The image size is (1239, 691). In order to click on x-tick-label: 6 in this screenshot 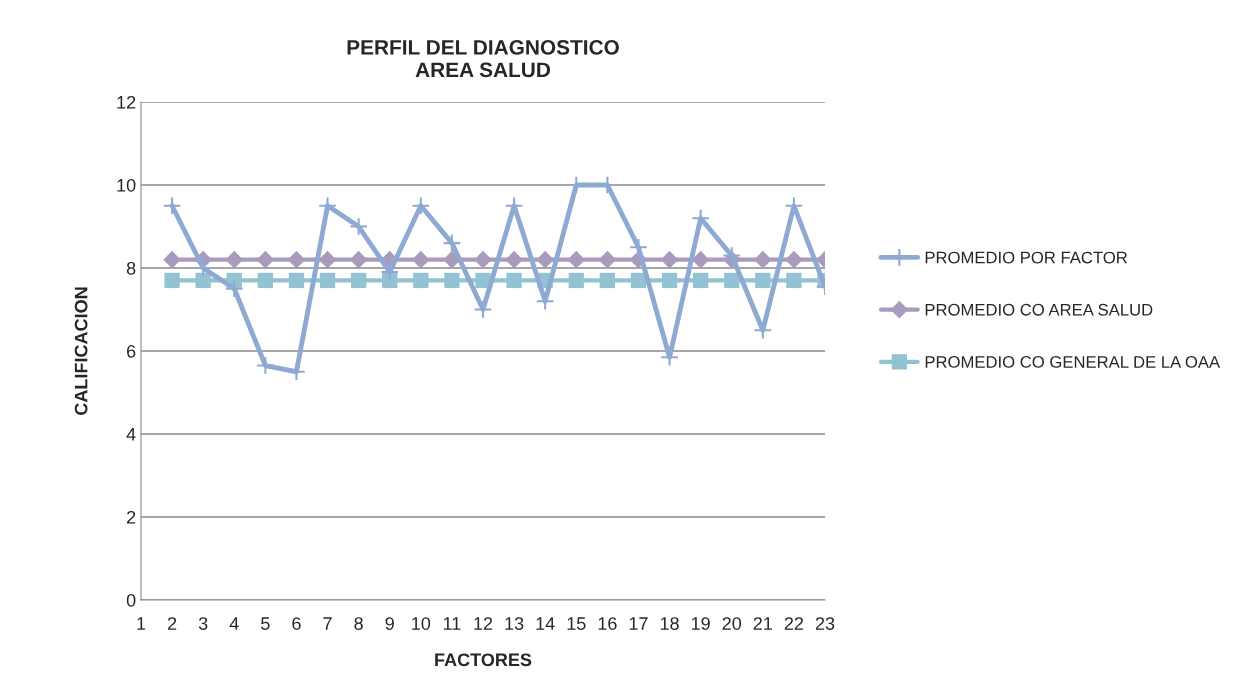, I will do `click(296, 623)`.